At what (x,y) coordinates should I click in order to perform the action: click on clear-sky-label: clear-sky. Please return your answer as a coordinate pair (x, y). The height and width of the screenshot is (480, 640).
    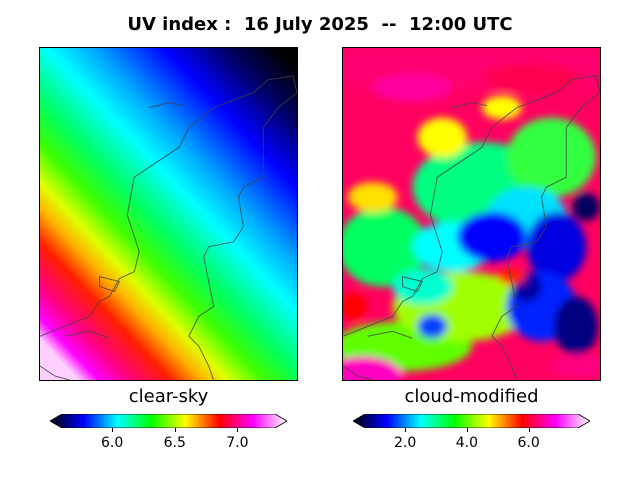
    Looking at the image, I should click on (168, 396).